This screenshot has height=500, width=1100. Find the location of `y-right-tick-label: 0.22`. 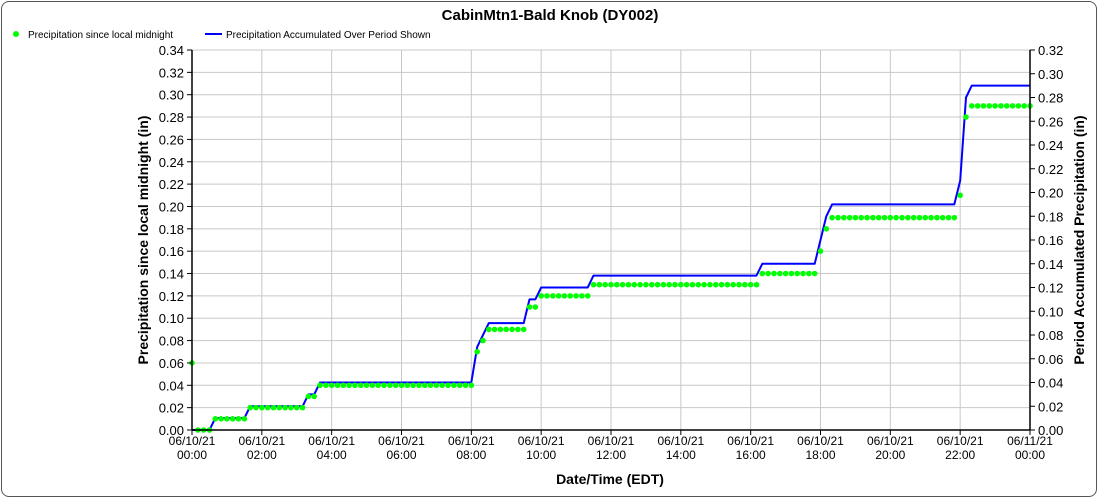

y-right-tick-label: 0.22 is located at coordinates (1050, 169).